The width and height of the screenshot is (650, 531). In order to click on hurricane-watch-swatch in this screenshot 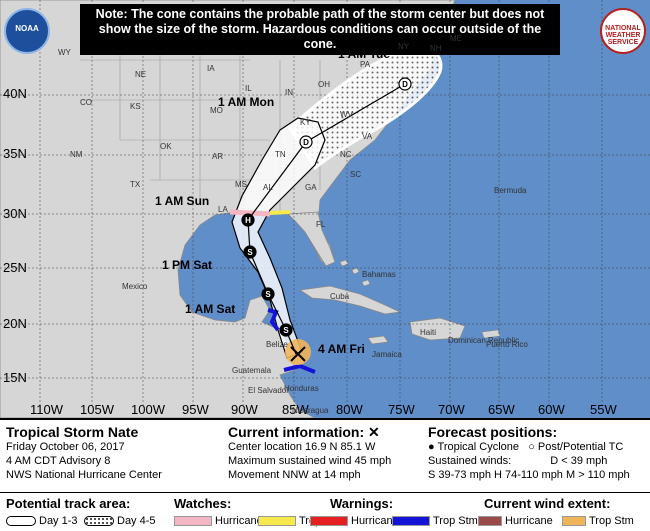, I will do `click(193, 521)`.